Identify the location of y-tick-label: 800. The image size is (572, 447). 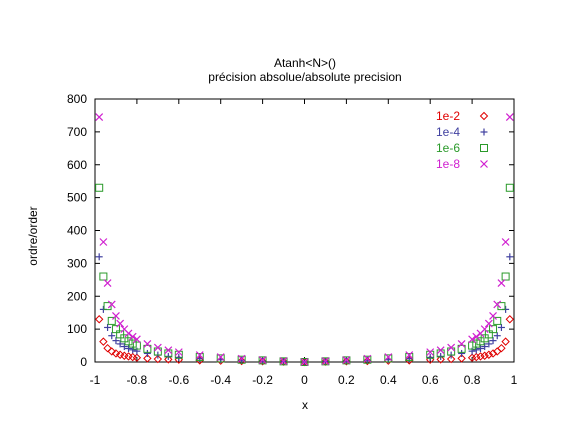
(77, 99).